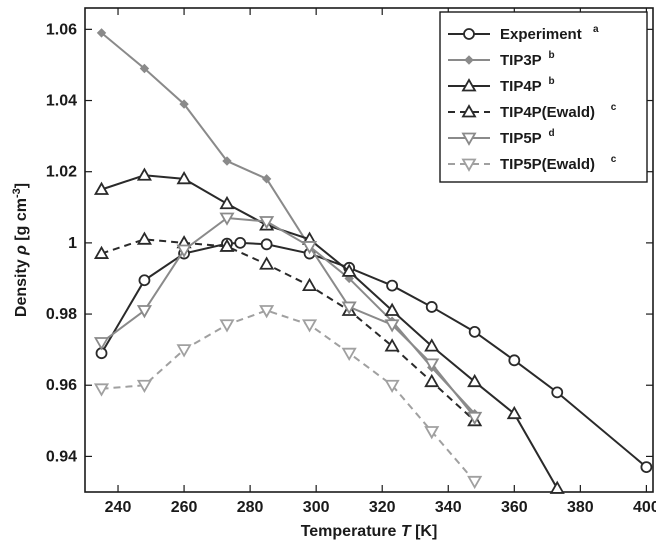  I want to click on x-tick-label: 380, so click(580, 507).